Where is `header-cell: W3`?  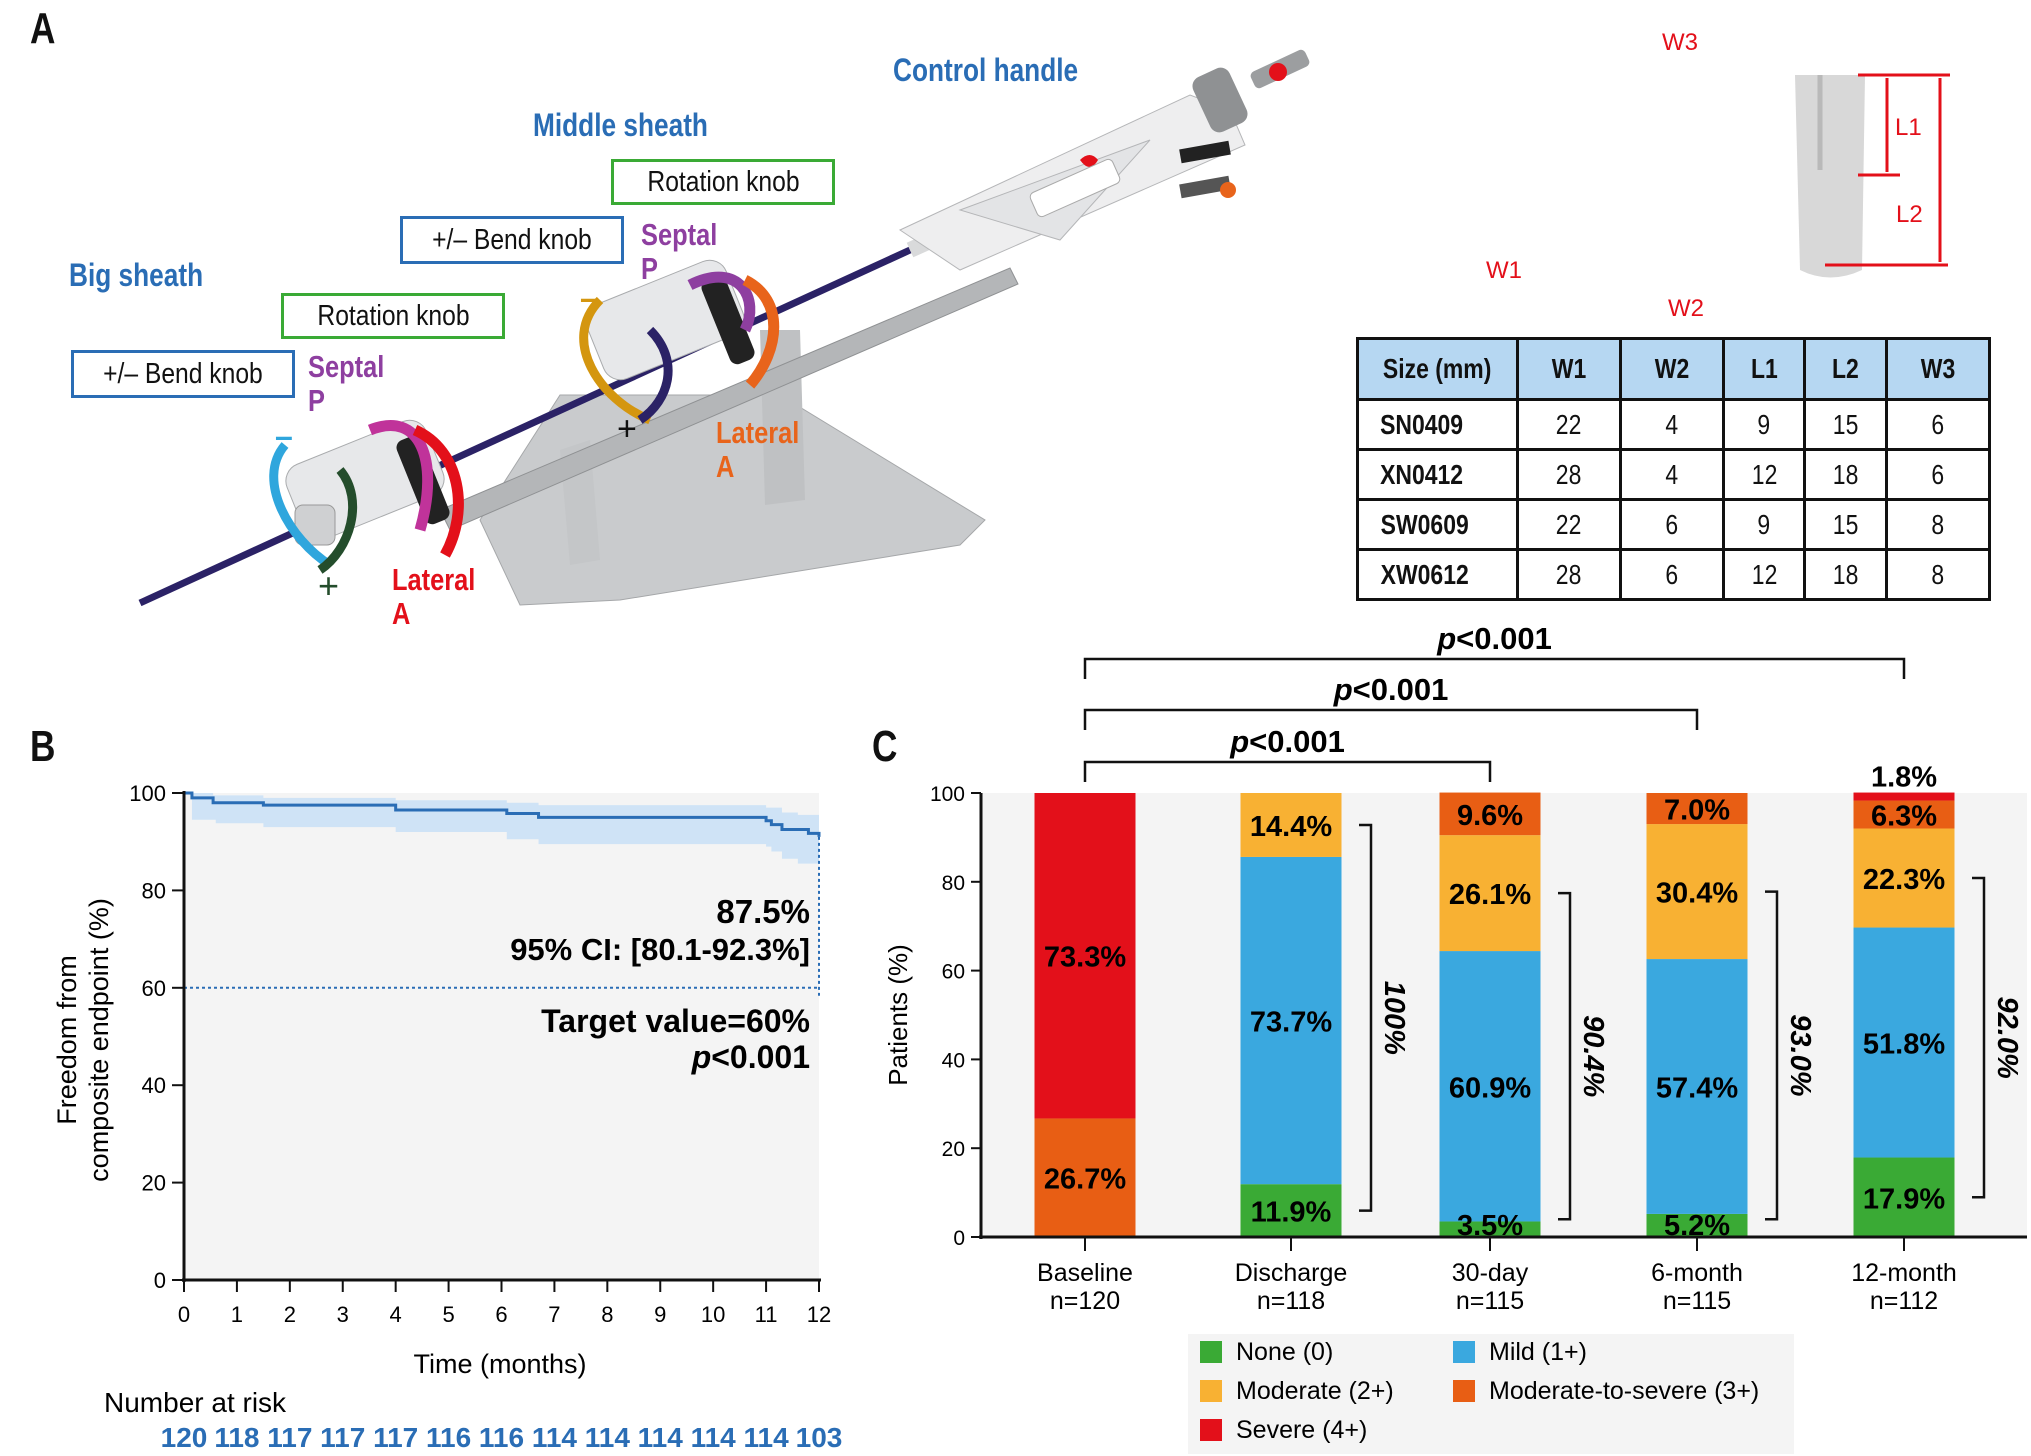 header-cell: W3 is located at coordinates (1938, 369).